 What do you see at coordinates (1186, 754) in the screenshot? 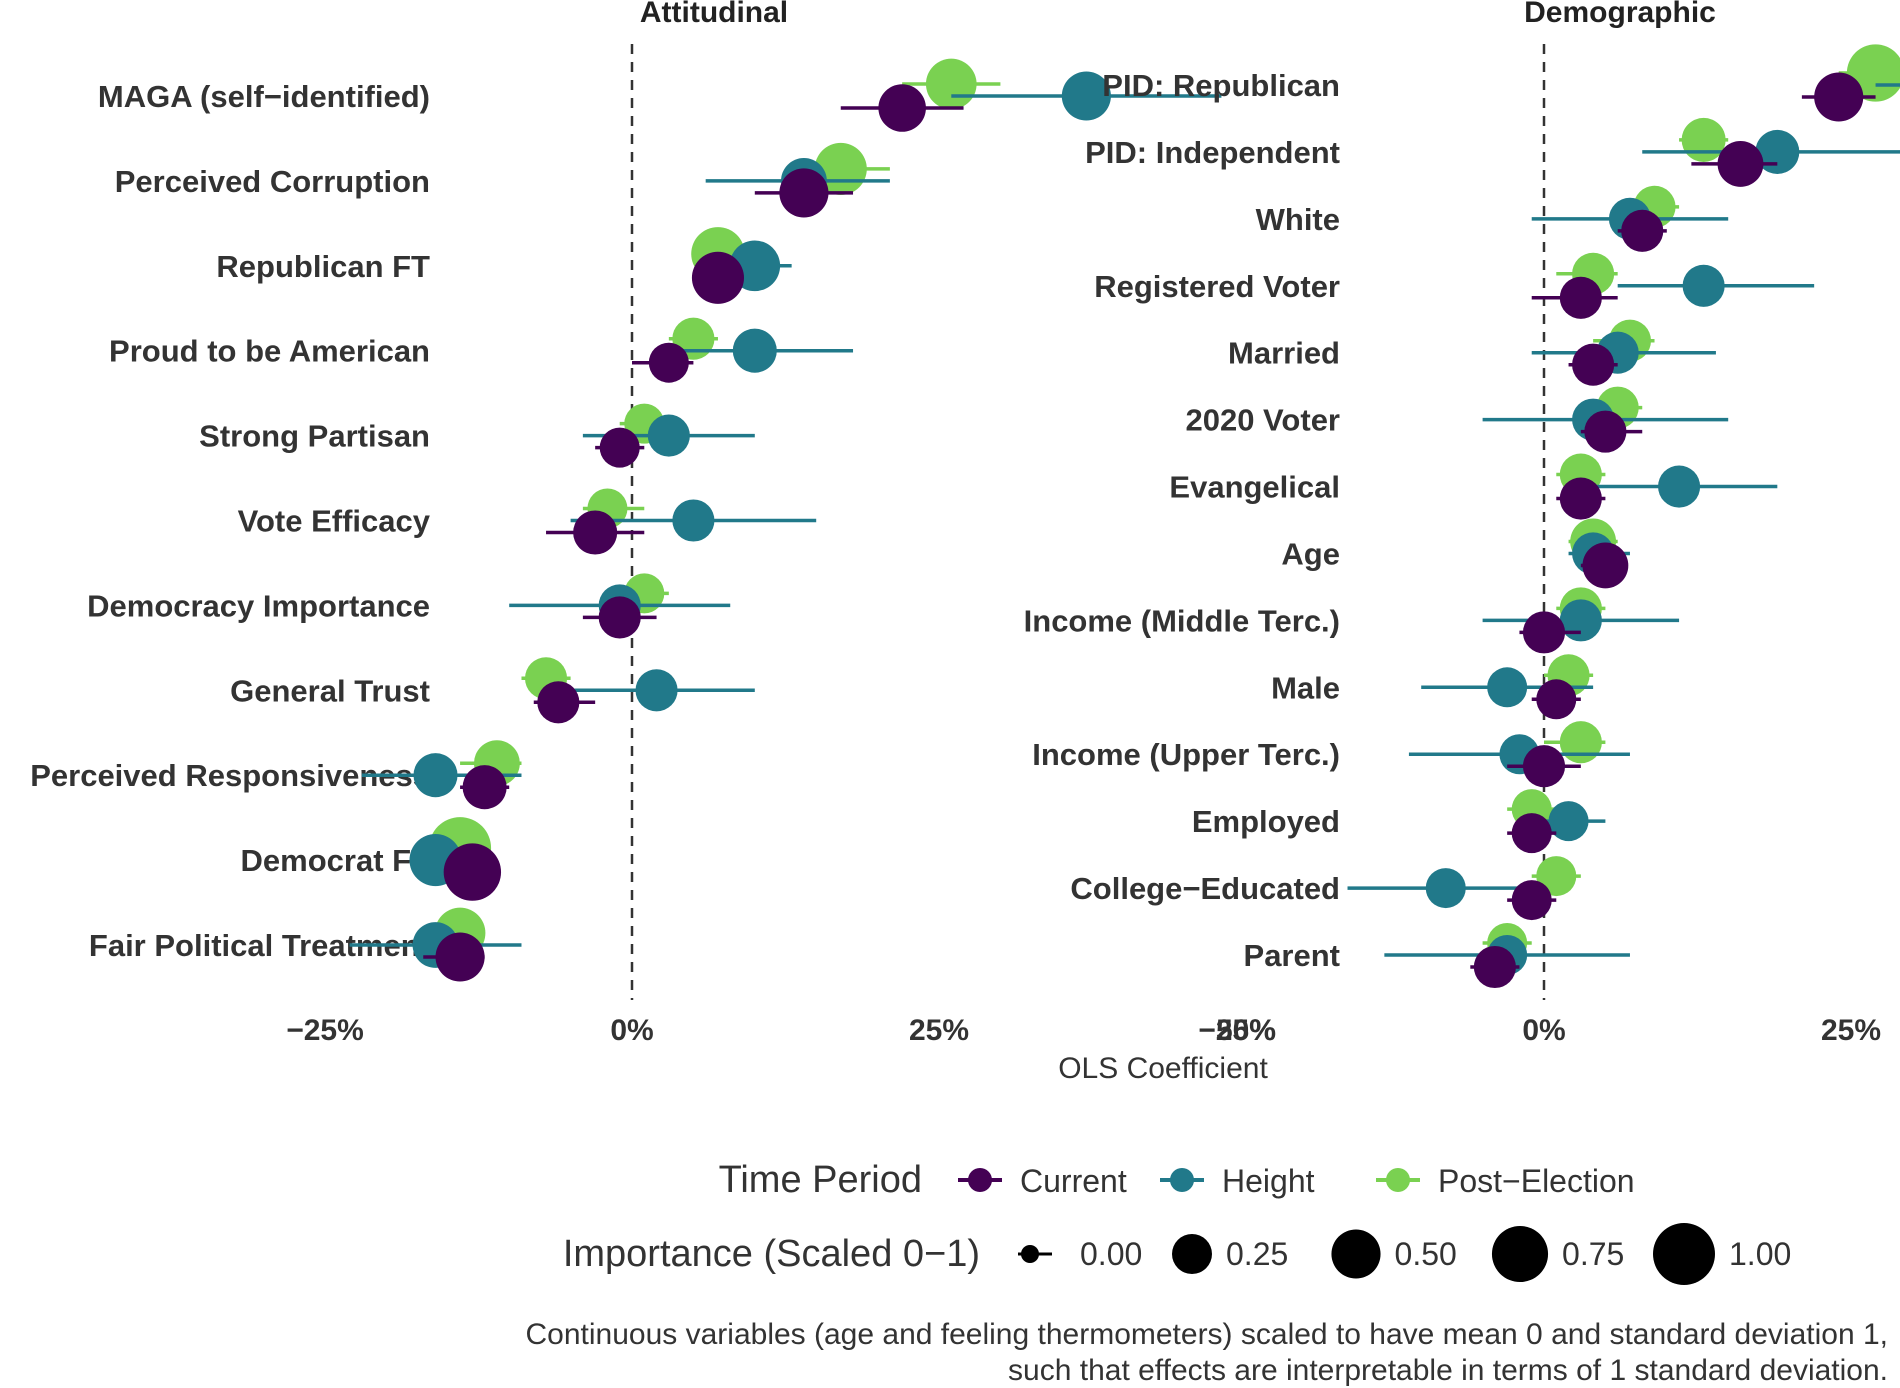
I see `category-label-income-upper-terc: Income (Upper Terc.)` at bounding box center [1186, 754].